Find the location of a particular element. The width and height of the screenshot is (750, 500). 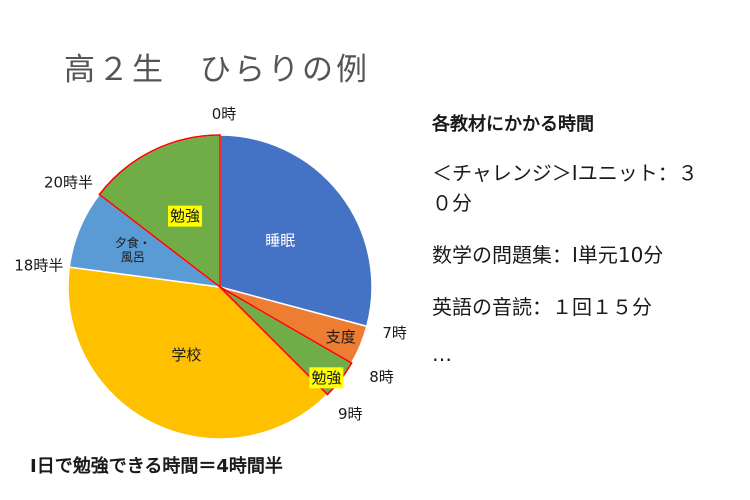

time-label: 7時 is located at coordinates (394, 333).